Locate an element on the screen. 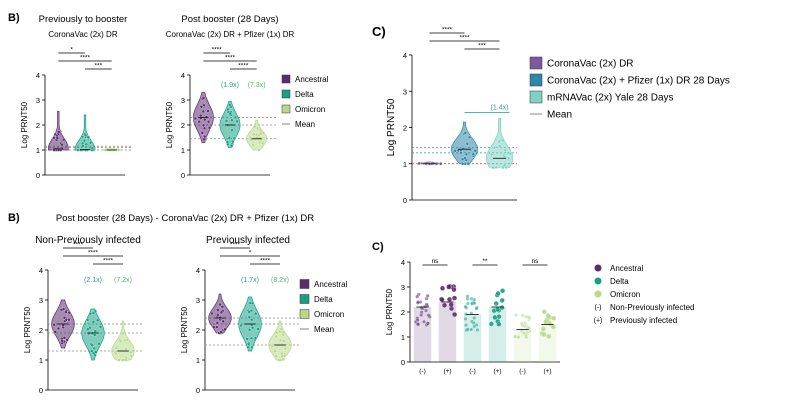  b_top_right-ytick-label: 0 is located at coordinates (183, 175).